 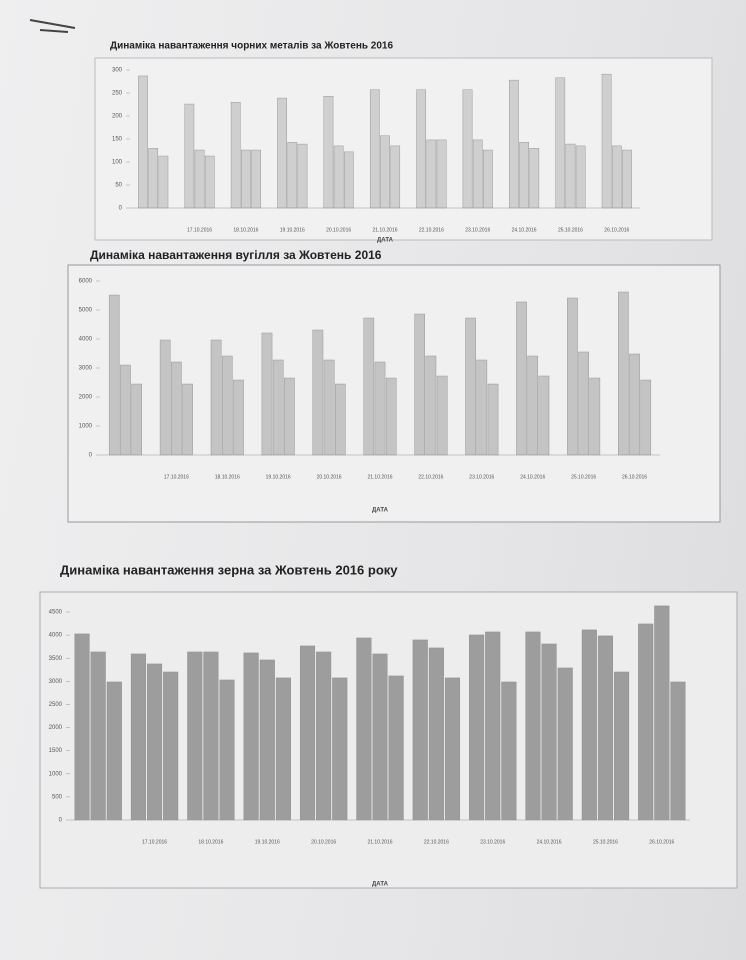 What do you see at coordinates (56, 774) in the screenshot?
I see `y-tick-label: 1000` at bounding box center [56, 774].